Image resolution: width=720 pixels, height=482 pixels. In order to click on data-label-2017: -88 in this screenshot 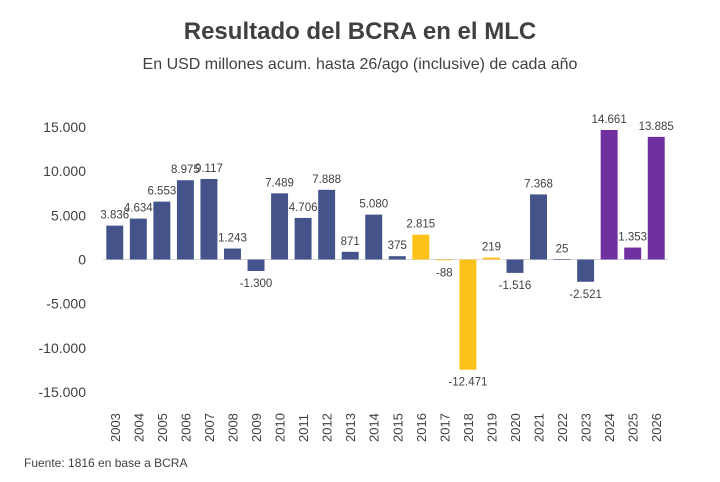, I will do `click(444, 273)`.